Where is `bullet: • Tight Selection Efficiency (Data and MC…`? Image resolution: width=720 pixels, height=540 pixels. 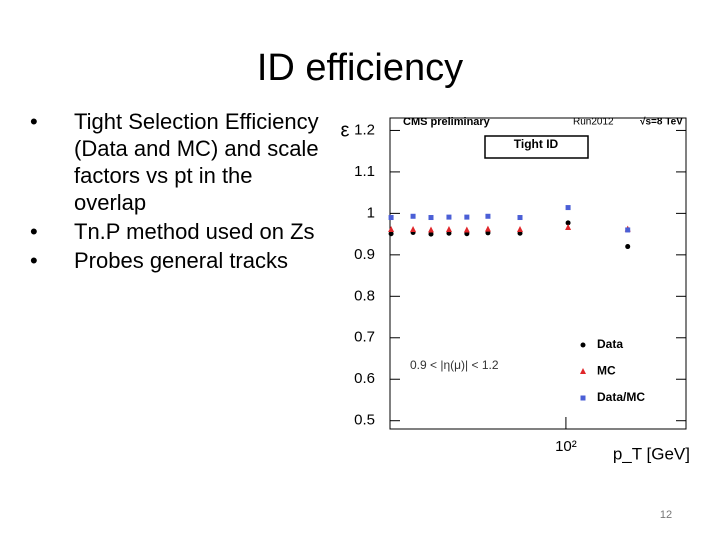
bullet: • Tight Selection Efficiency (Data and MC… is located at coordinates (175, 162).